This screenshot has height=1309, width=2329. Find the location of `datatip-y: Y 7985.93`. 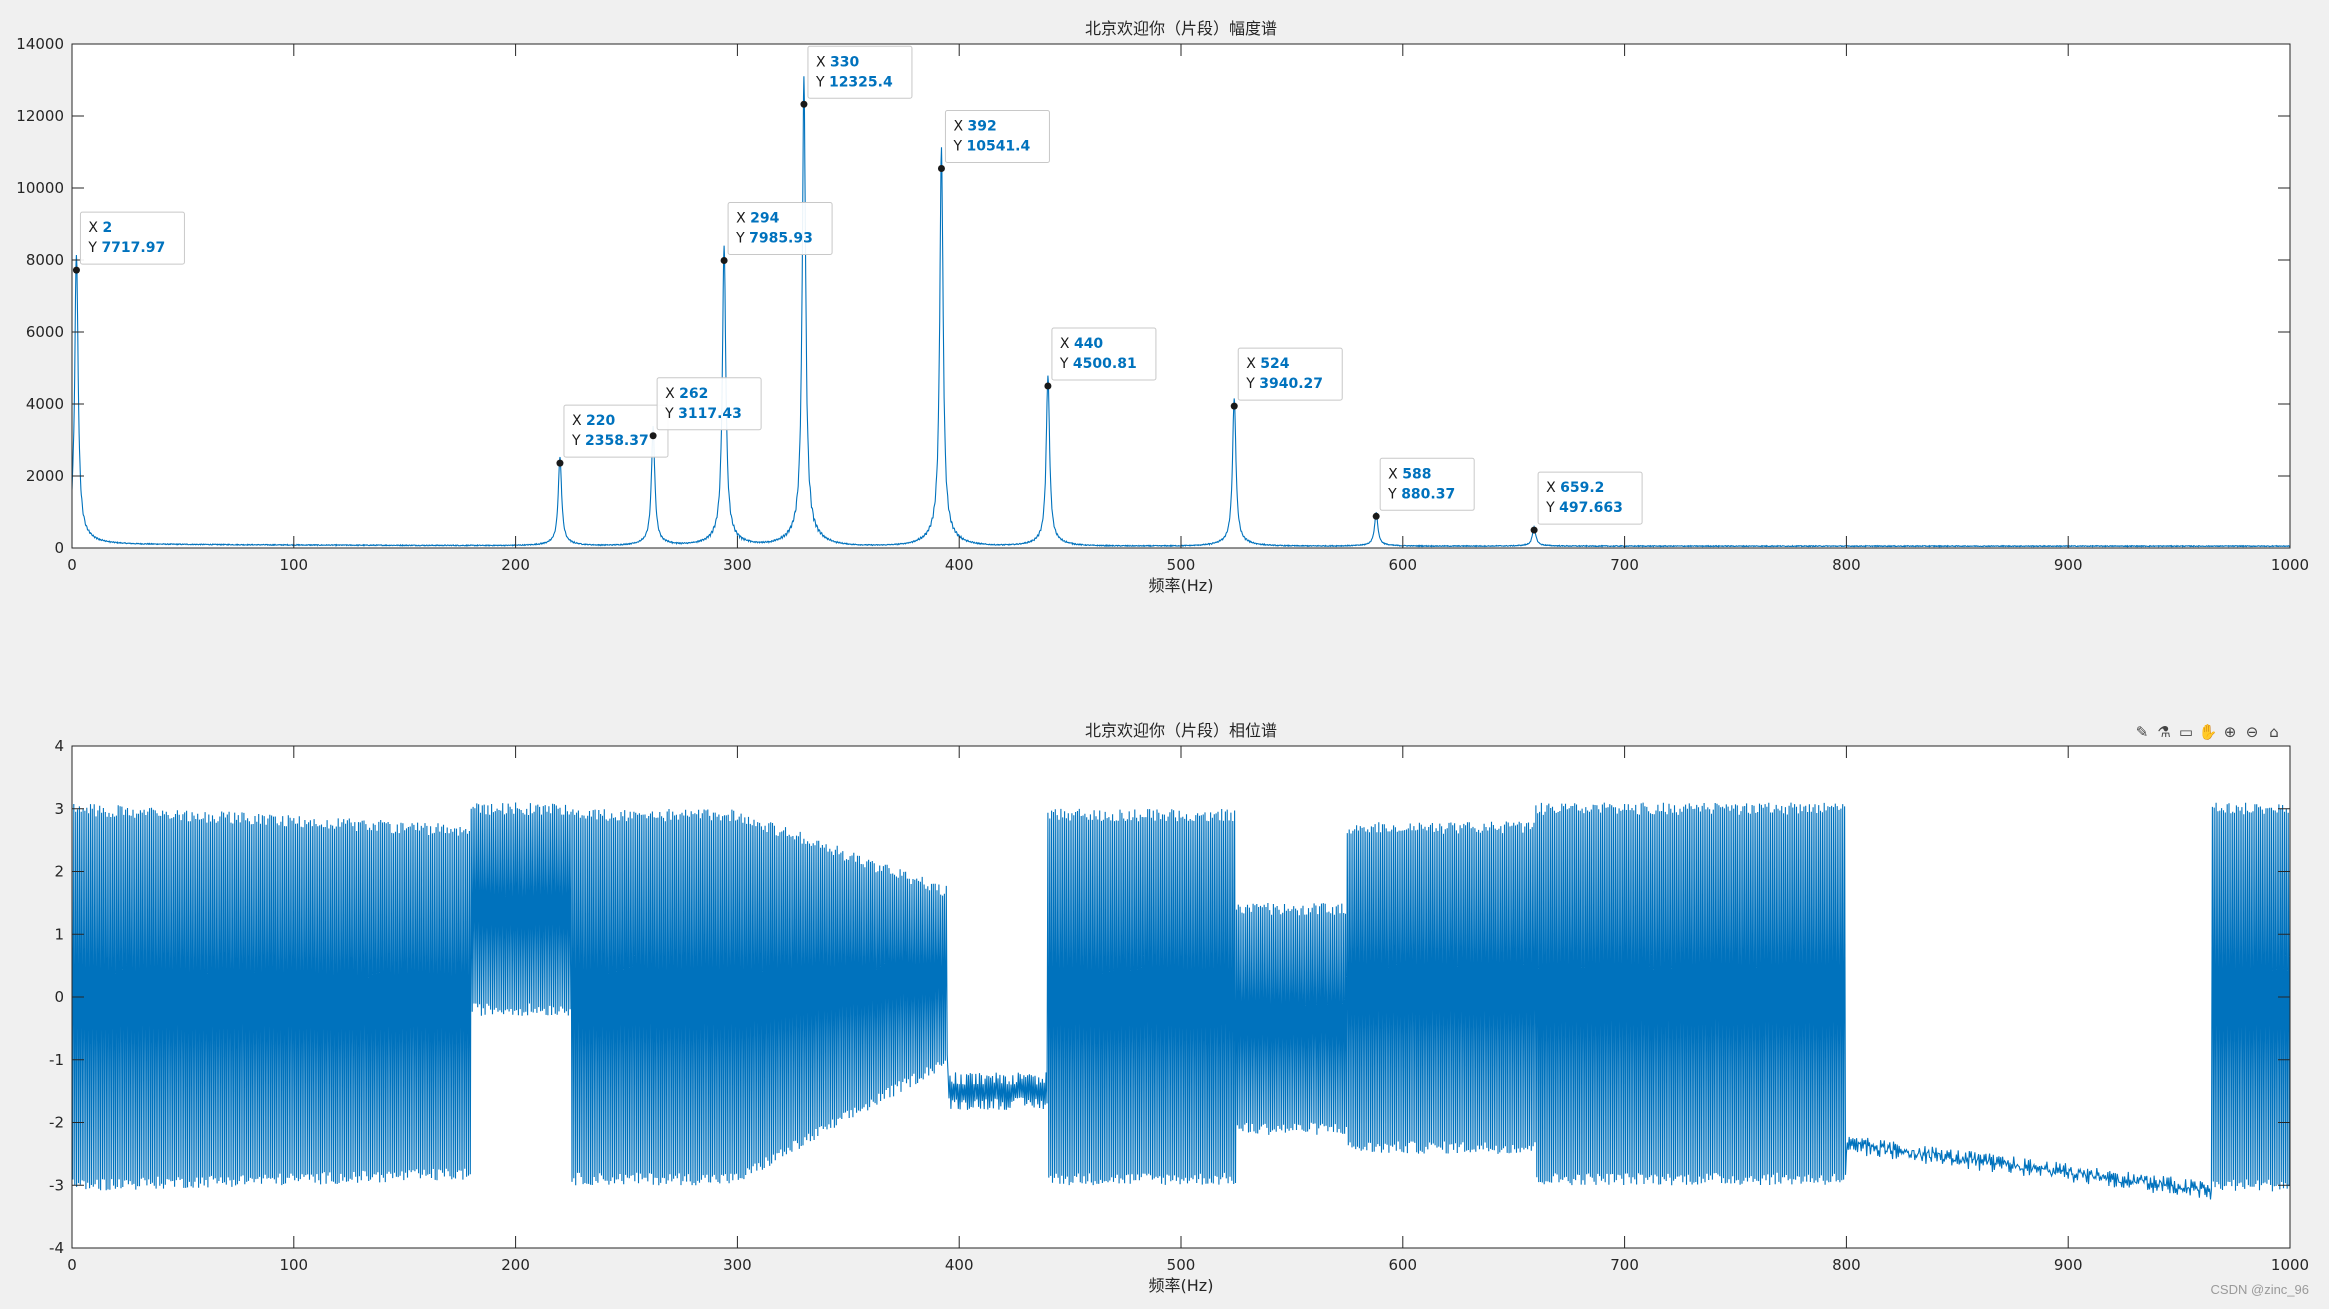

datatip-y: Y 7985.93 is located at coordinates (774, 239).